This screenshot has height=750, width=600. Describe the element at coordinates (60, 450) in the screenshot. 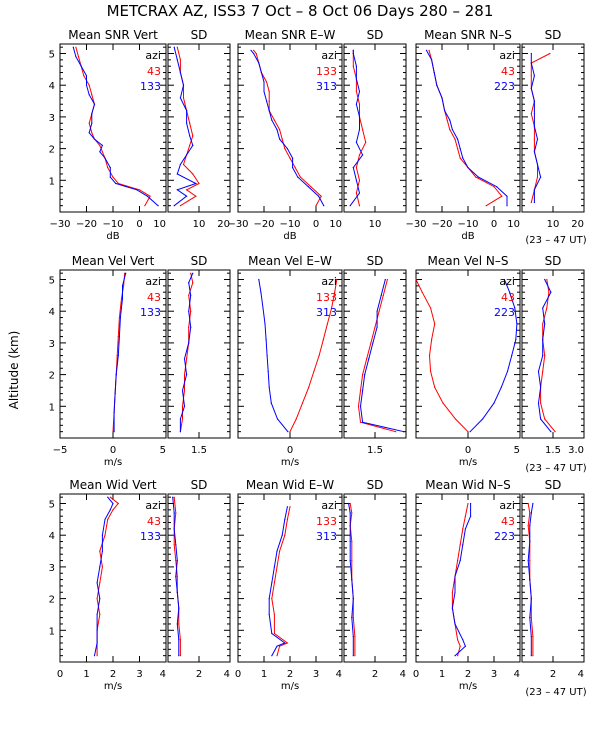

I see `x-tick-label: −5` at that location.